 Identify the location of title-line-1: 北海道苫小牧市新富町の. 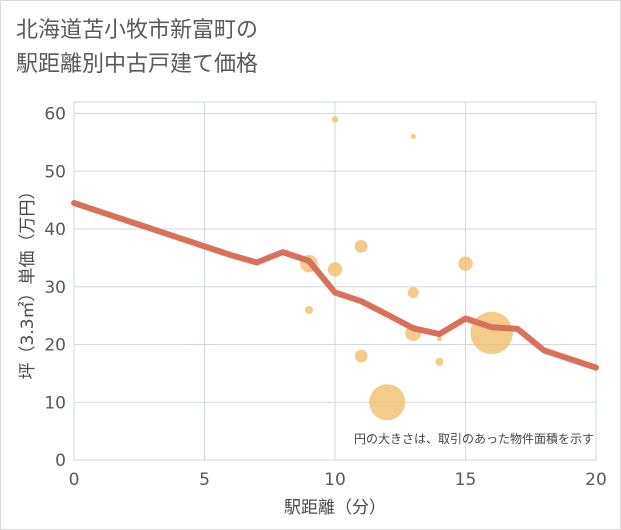
(137, 30).